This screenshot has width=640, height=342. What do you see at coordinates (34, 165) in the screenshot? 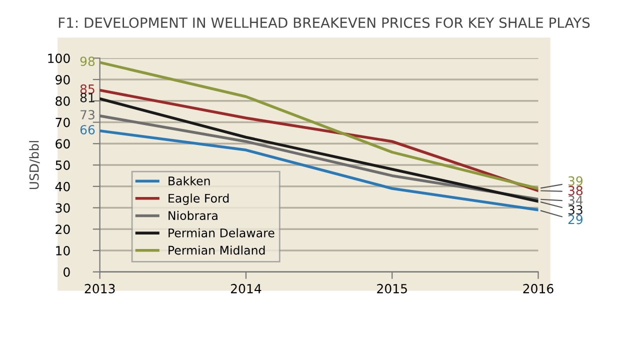
I see `y-axis-title: USD/bbl` at bounding box center [34, 165].